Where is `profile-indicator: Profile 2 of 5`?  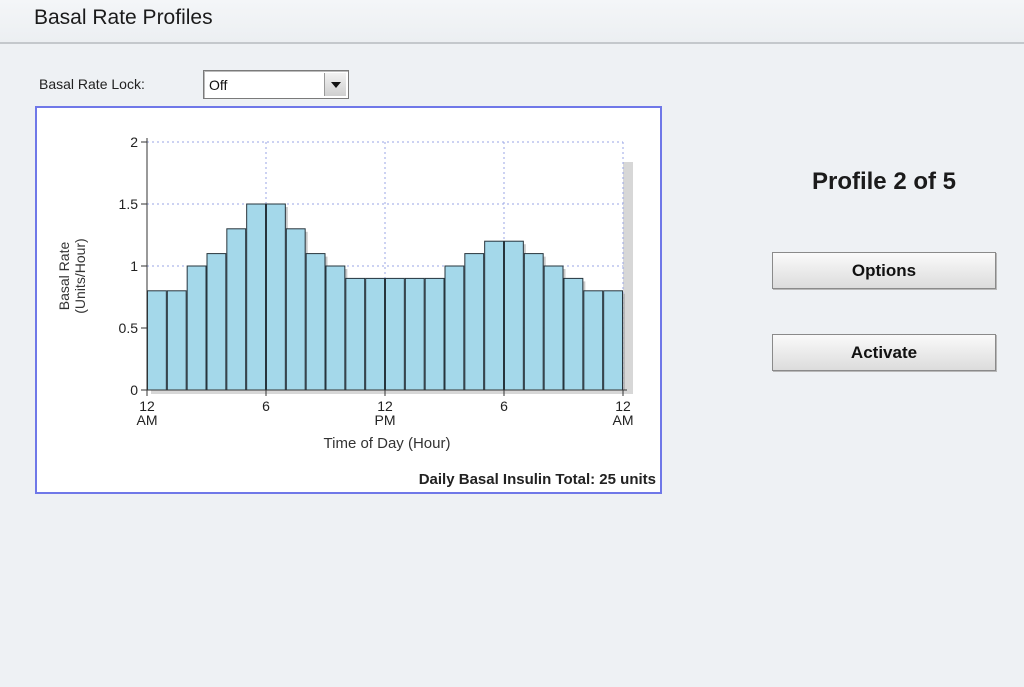 profile-indicator: Profile 2 of 5 is located at coordinates (884, 181).